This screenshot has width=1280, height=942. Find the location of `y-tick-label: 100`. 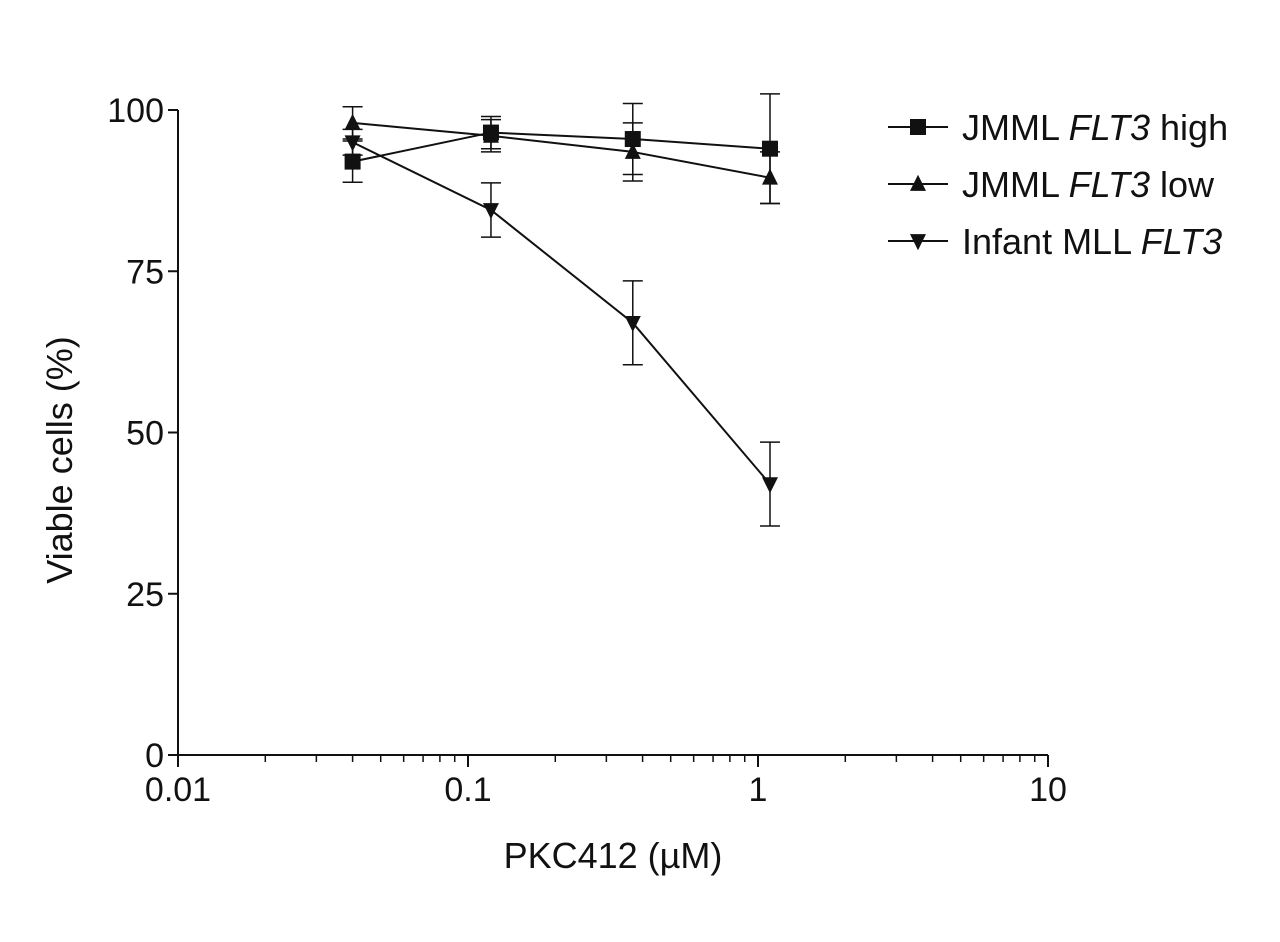

y-tick-label: 100 is located at coordinates (135, 111).